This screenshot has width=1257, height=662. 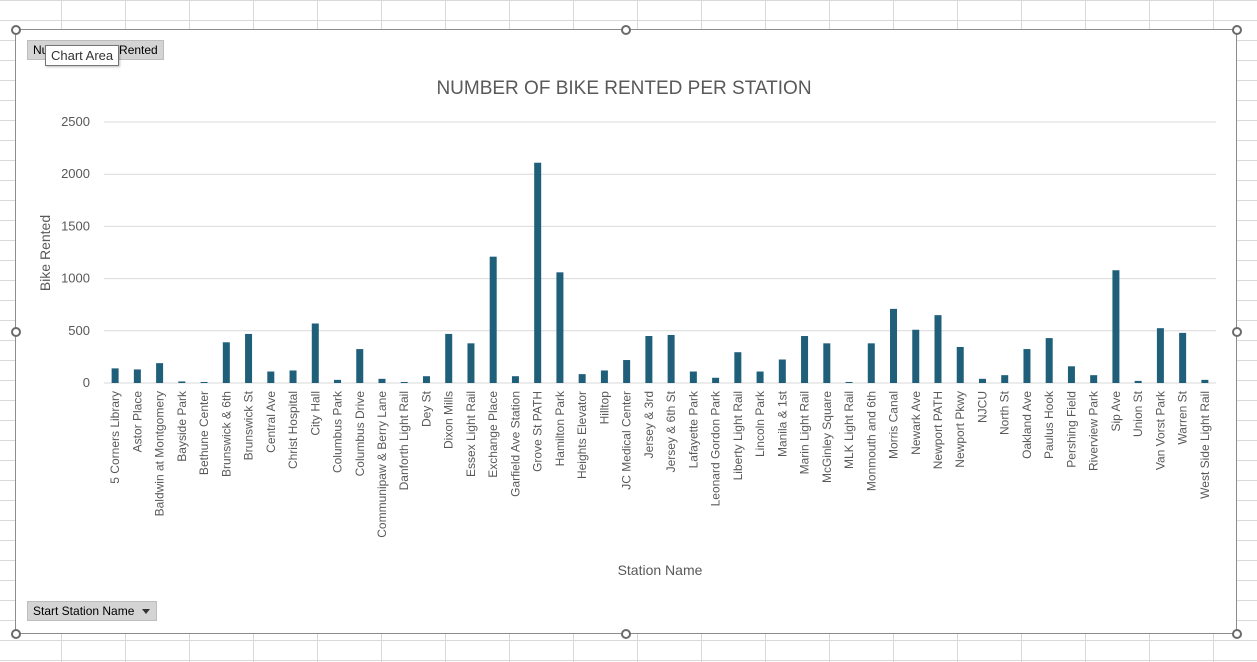 What do you see at coordinates (938, 430) in the screenshot?
I see `x-tick-label: Newport PATH` at bounding box center [938, 430].